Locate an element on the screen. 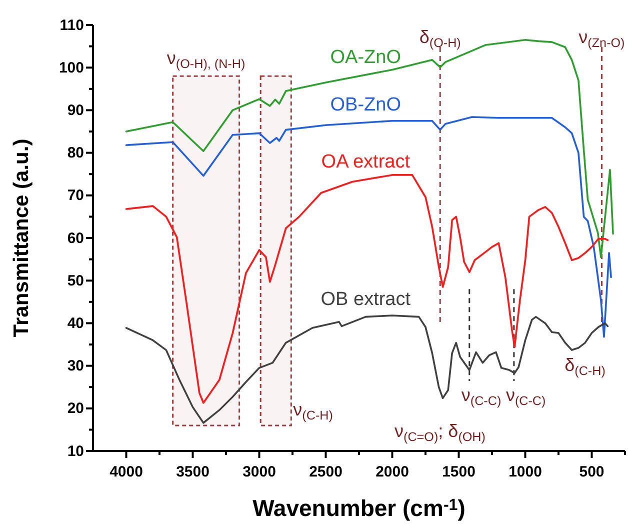  band-label: ν$_{(C-H)}$ is located at coordinates (313, 410).